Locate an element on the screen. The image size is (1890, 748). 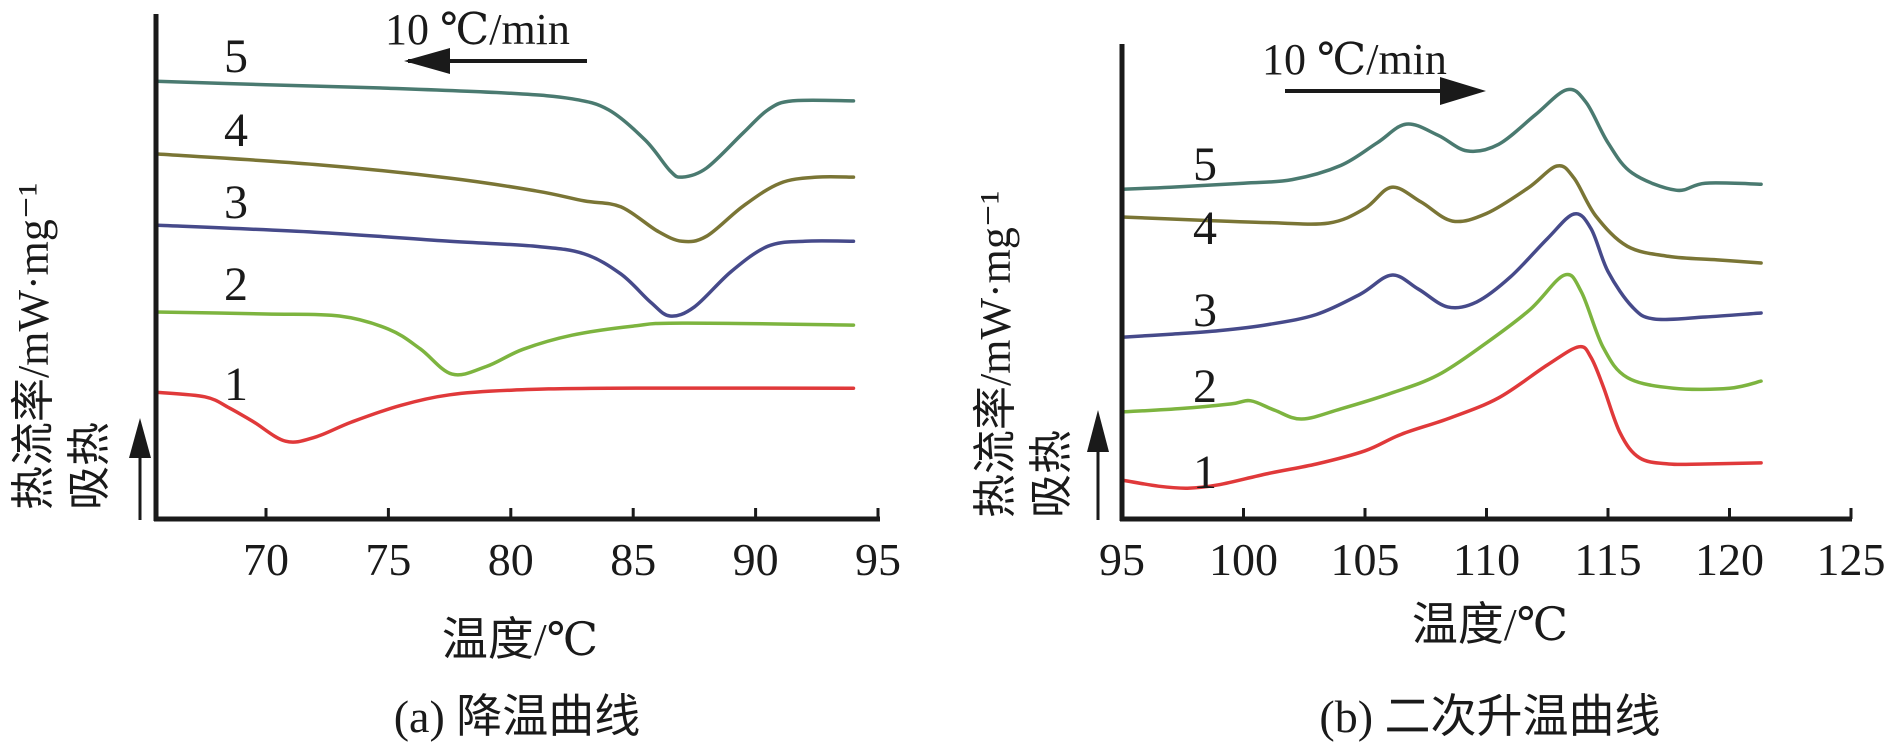
panel-a-series-label-5: 5 is located at coordinates (236, 56).